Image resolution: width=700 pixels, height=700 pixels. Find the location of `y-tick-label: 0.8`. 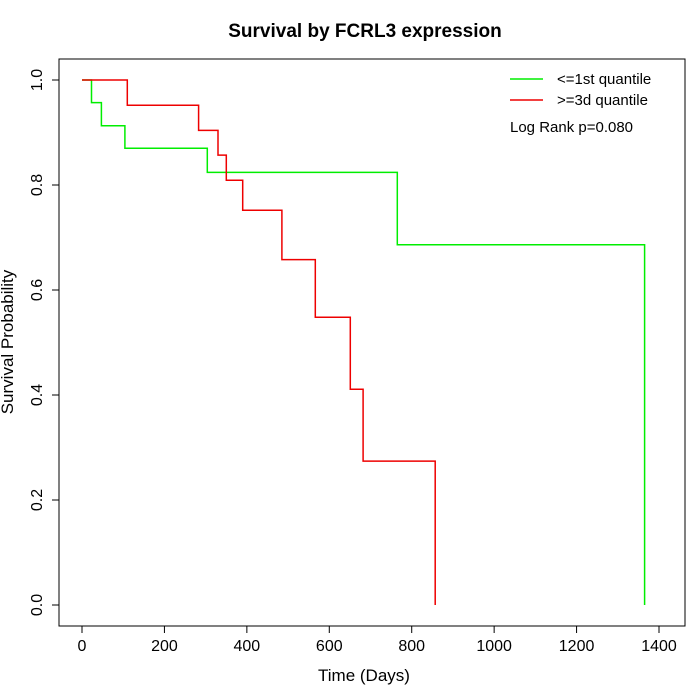

y-tick-label: 0.8 is located at coordinates (37, 185).